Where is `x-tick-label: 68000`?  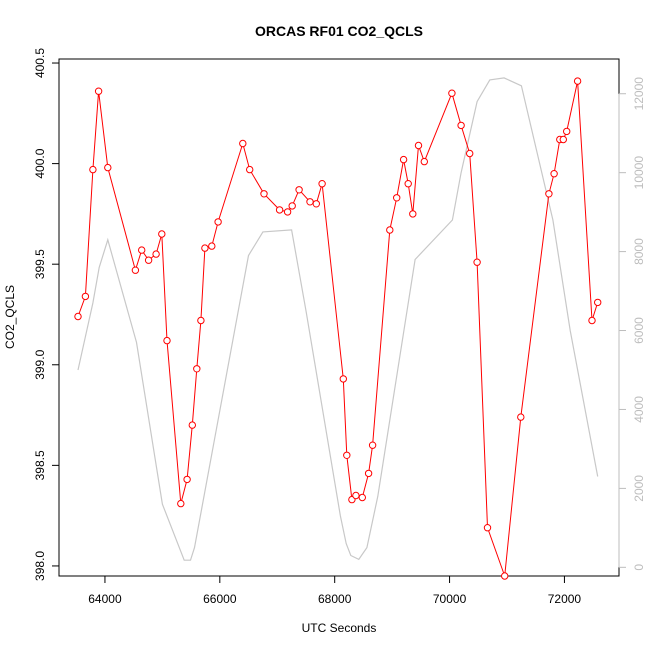 x-tick-label: 68000 is located at coordinates (335, 599).